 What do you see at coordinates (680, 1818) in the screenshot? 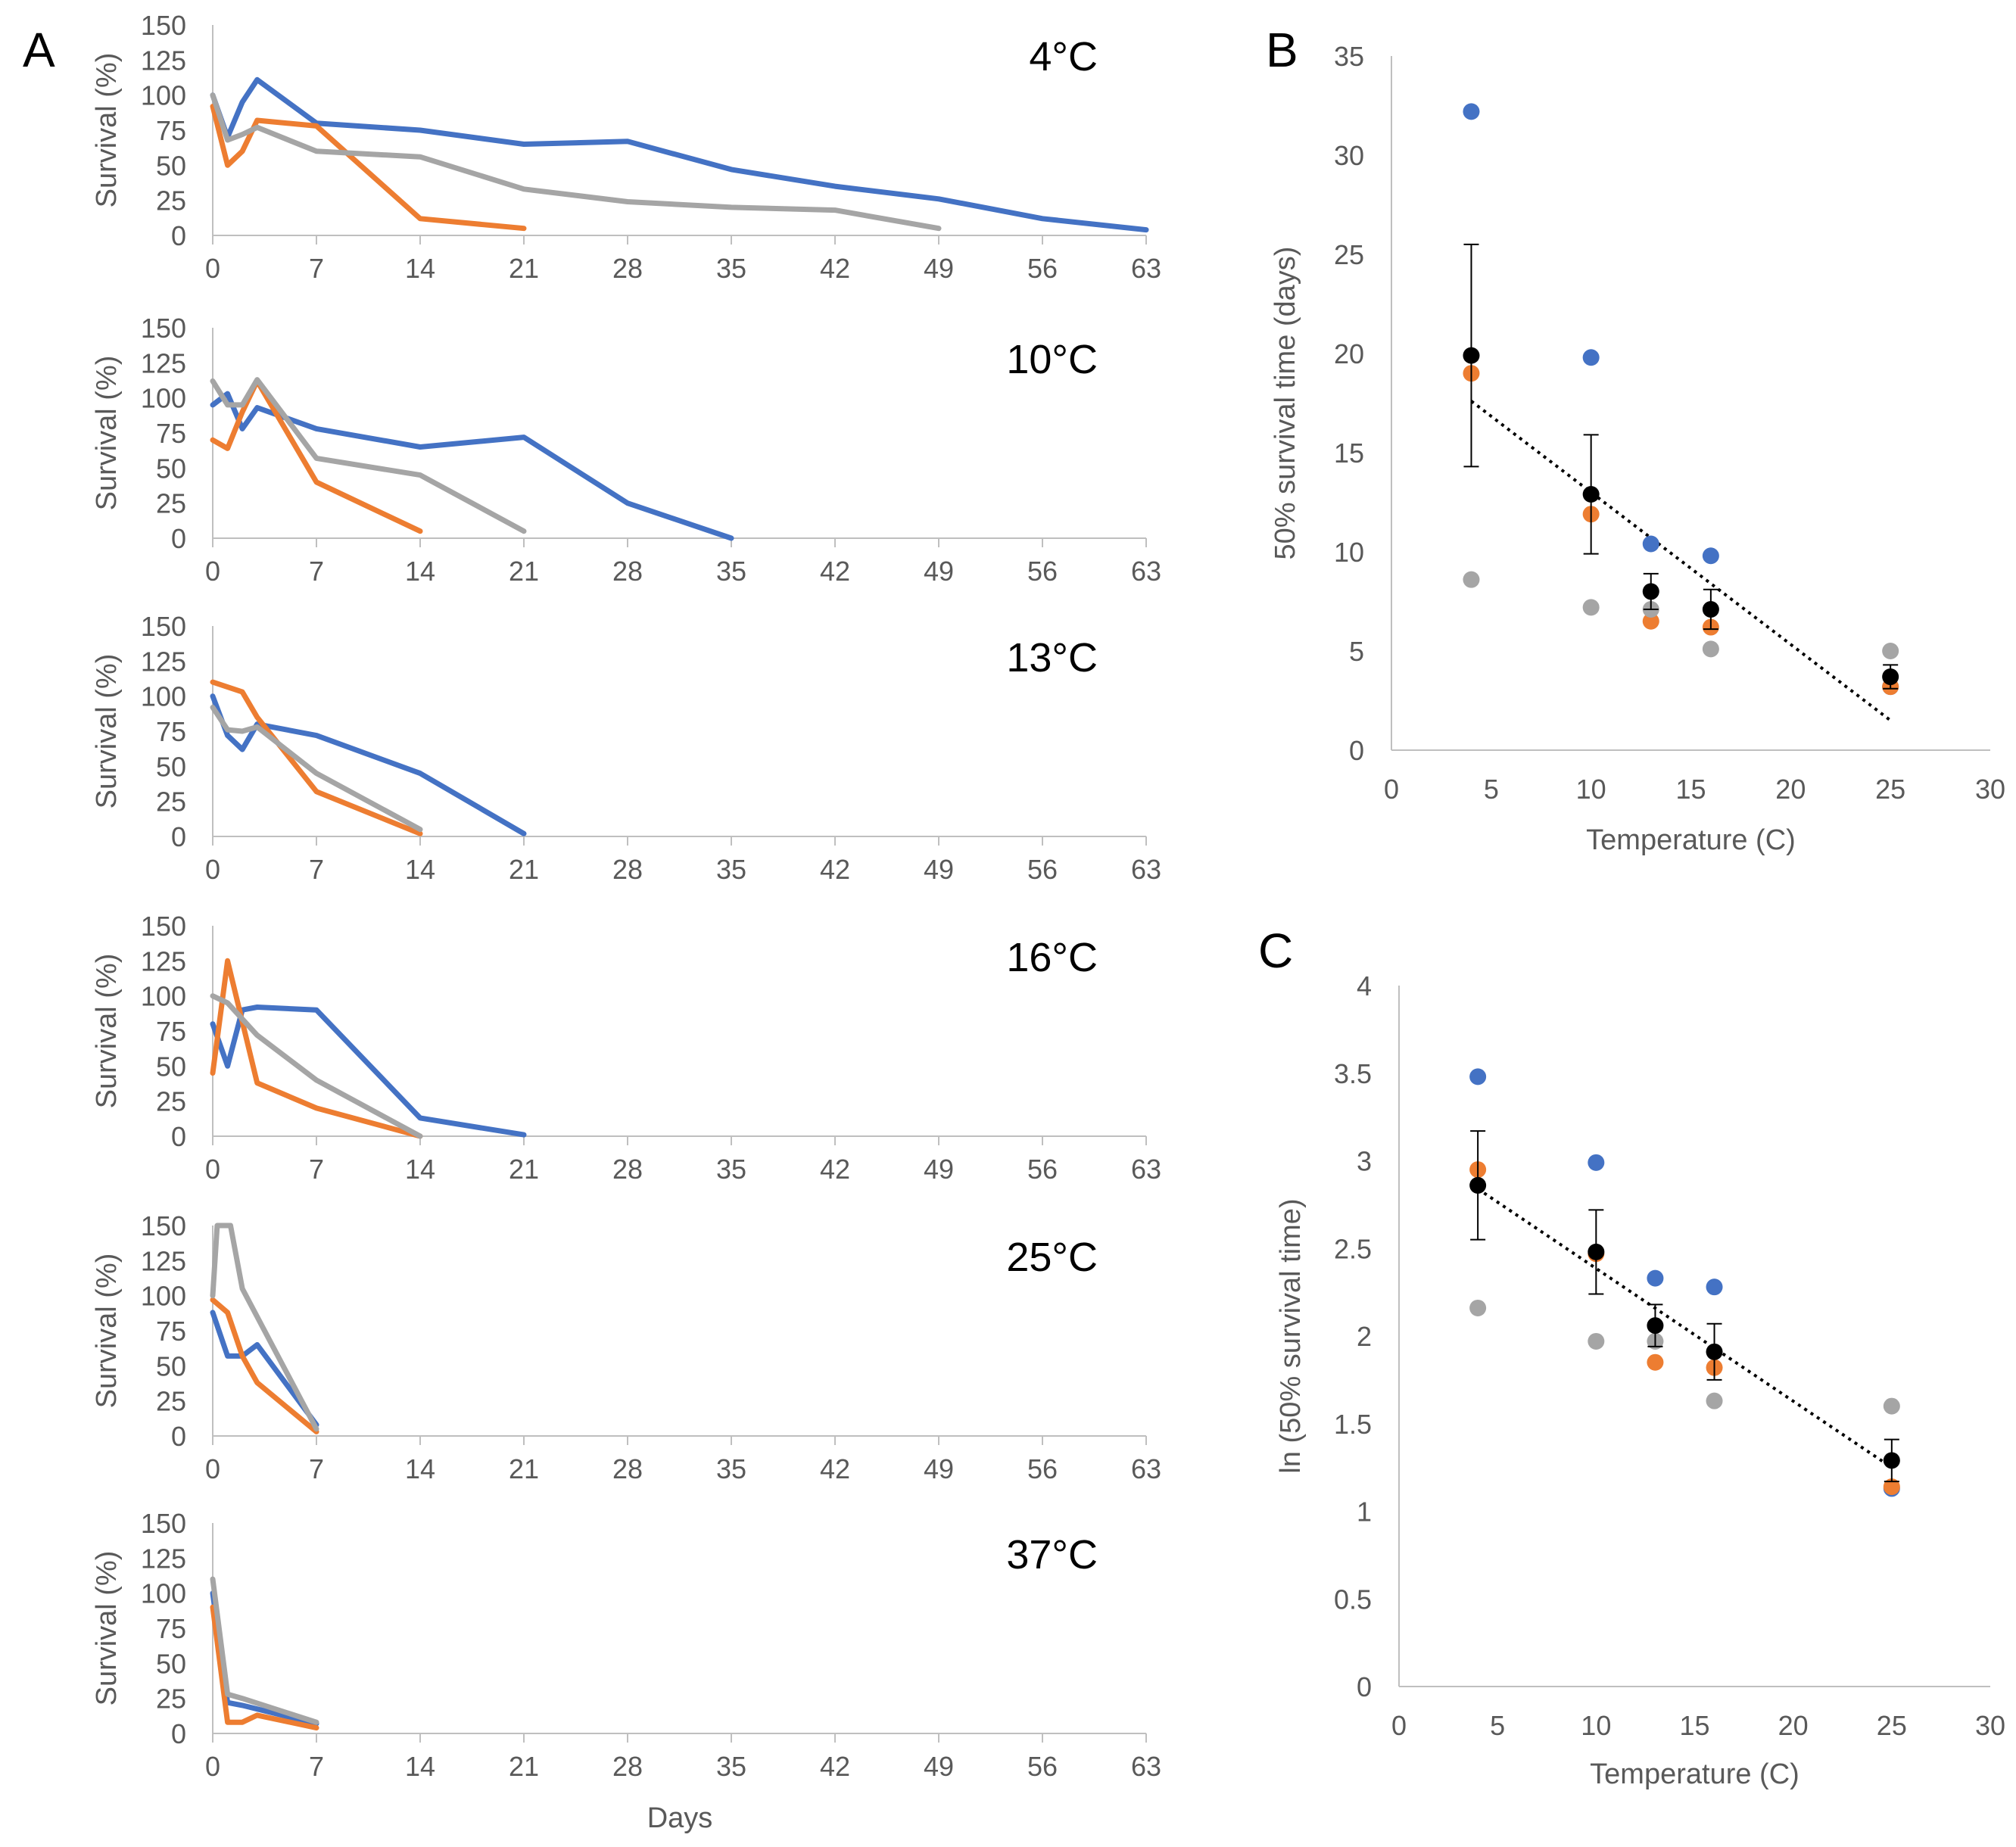
I see `x-axis-title: Days` at bounding box center [680, 1818].